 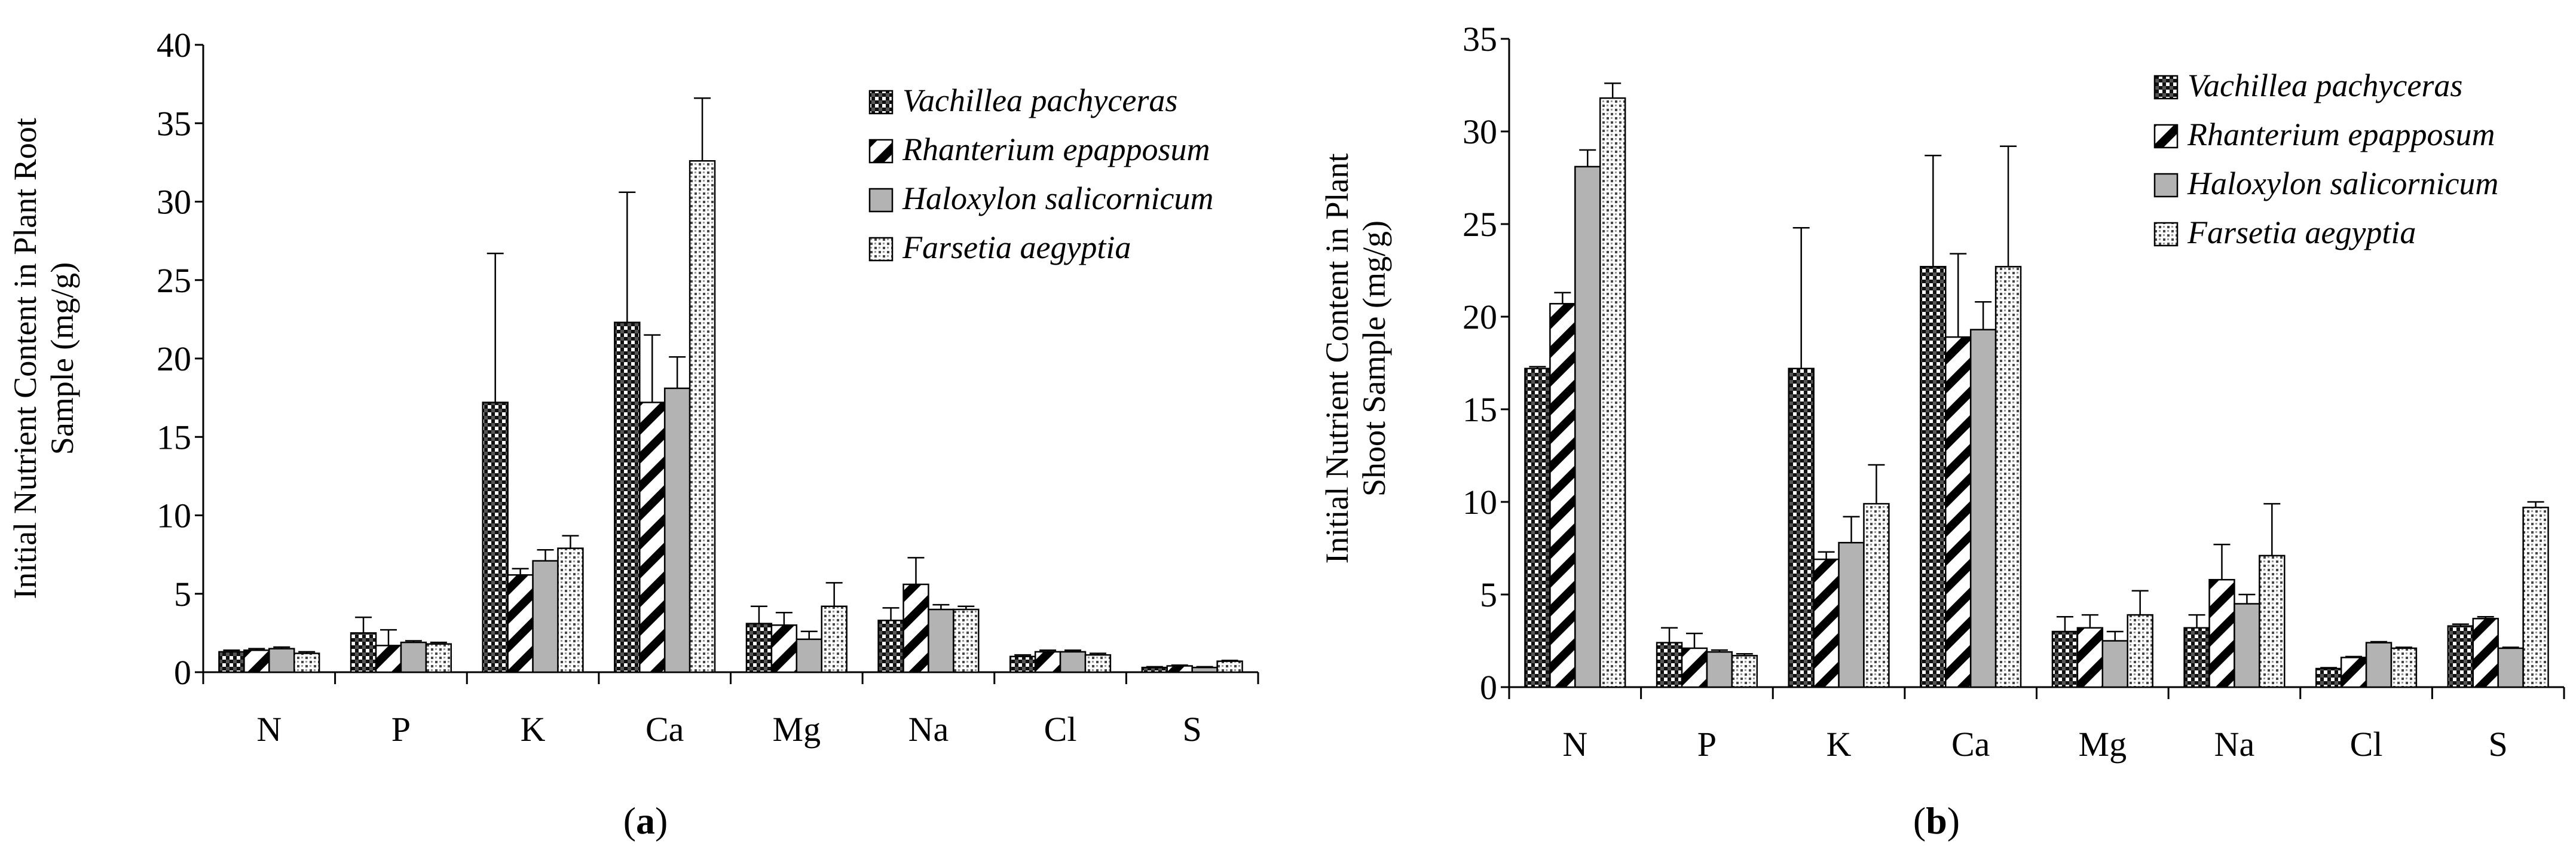 What do you see at coordinates (1574, 744) in the screenshot?
I see `x-tick-label: N` at bounding box center [1574, 744].